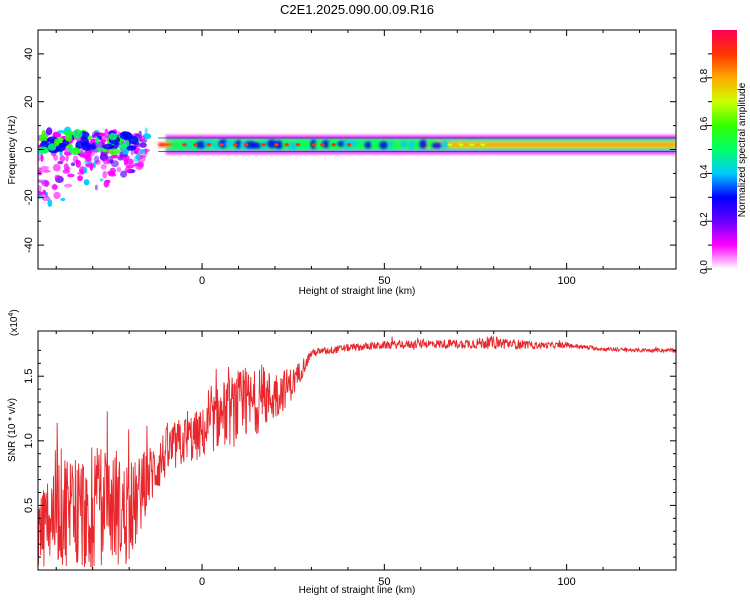 The width and height of the screenshot is (750, 600). I want to click on snr-x-tick-label: 50, so click(384, 582).